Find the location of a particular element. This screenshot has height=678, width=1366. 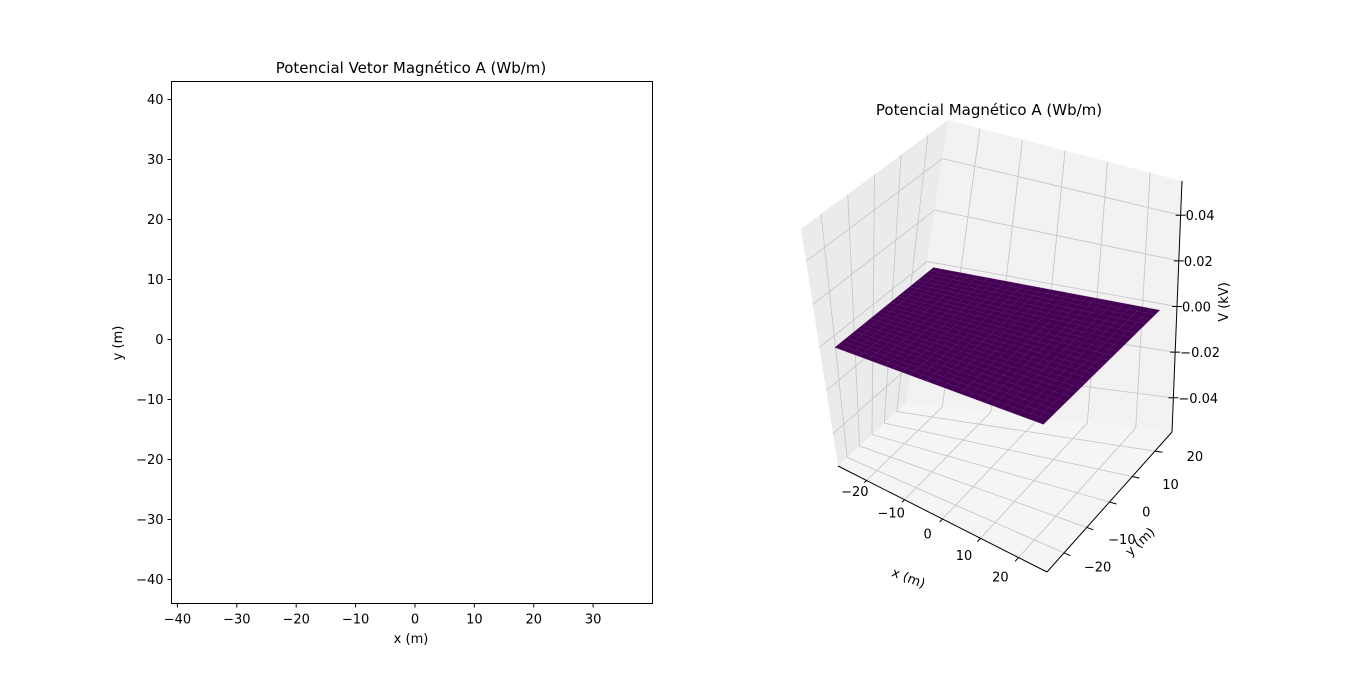

plot-3d-left-pane is located at coordinates (874, 293).